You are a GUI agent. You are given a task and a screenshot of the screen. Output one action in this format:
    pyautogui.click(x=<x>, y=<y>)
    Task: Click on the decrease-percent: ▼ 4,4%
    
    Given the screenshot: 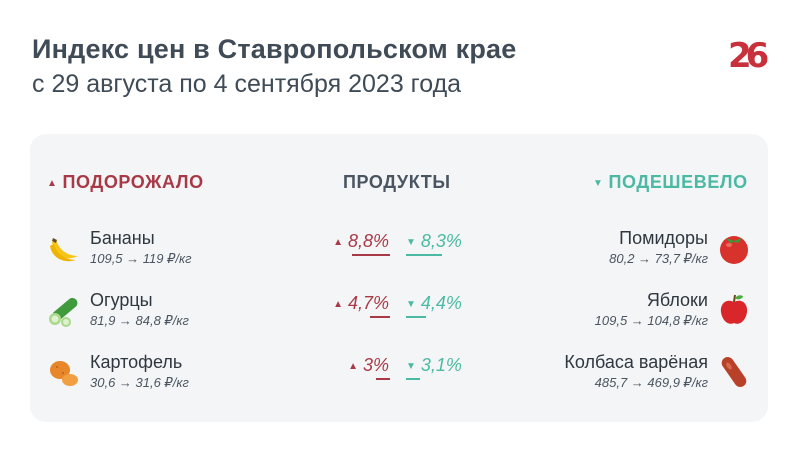 What is the action you would take?
    pyautogui.click(x=434, y=303)
    